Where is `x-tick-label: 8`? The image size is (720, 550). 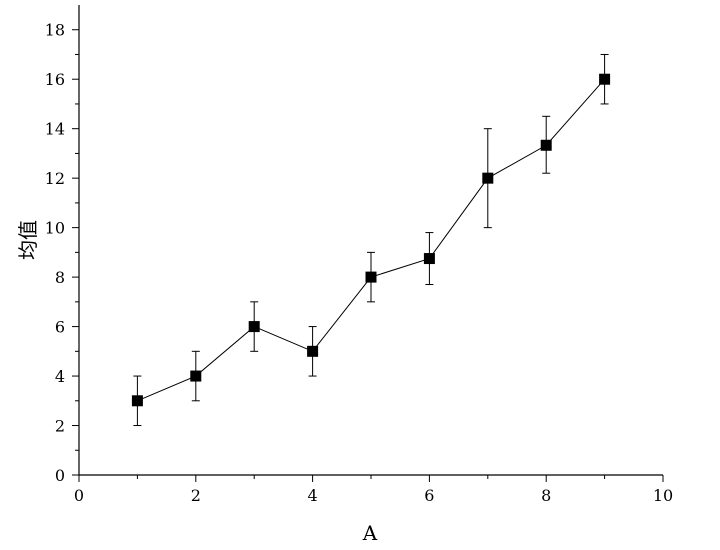 x-tick-label: 8 is located at coordinates (546, 495).